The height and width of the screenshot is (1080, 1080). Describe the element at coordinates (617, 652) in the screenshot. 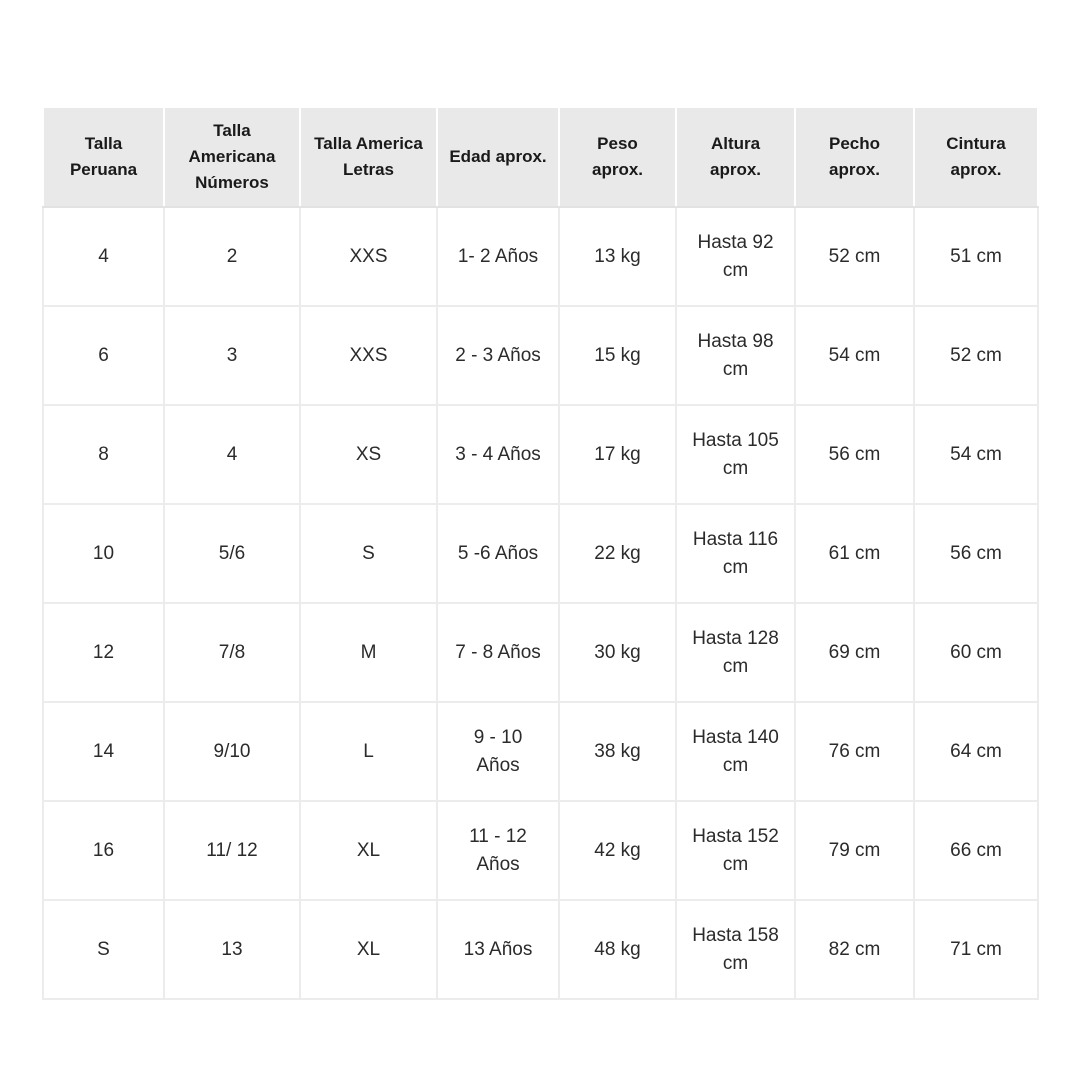

I see `table-cell: 30 kg` at that location.